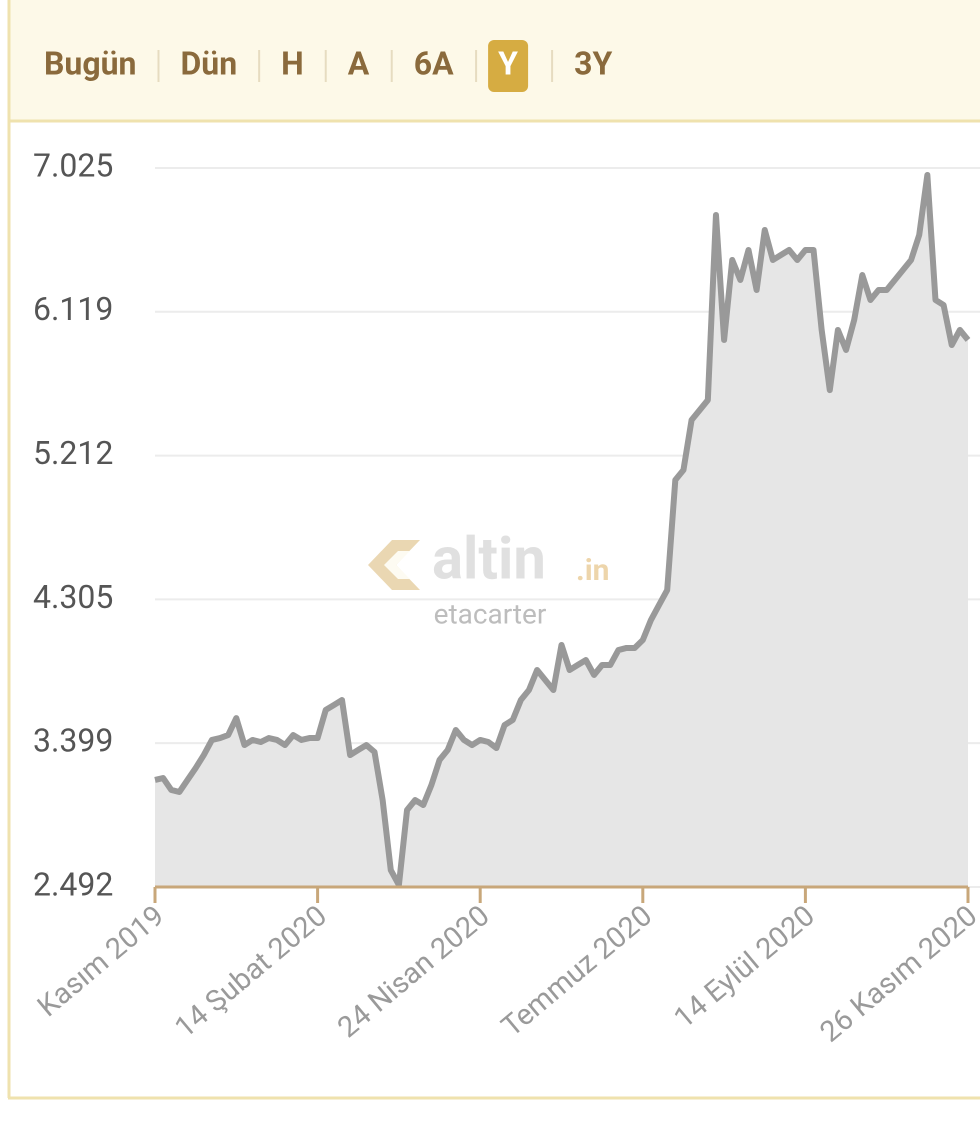 The height and width of the screenshot is (1123, 980). Describe the element at coordinates (328, 66) in the screenshot. I see `tabs: Bugün Dün H A 6A Y 3Y` at that location.